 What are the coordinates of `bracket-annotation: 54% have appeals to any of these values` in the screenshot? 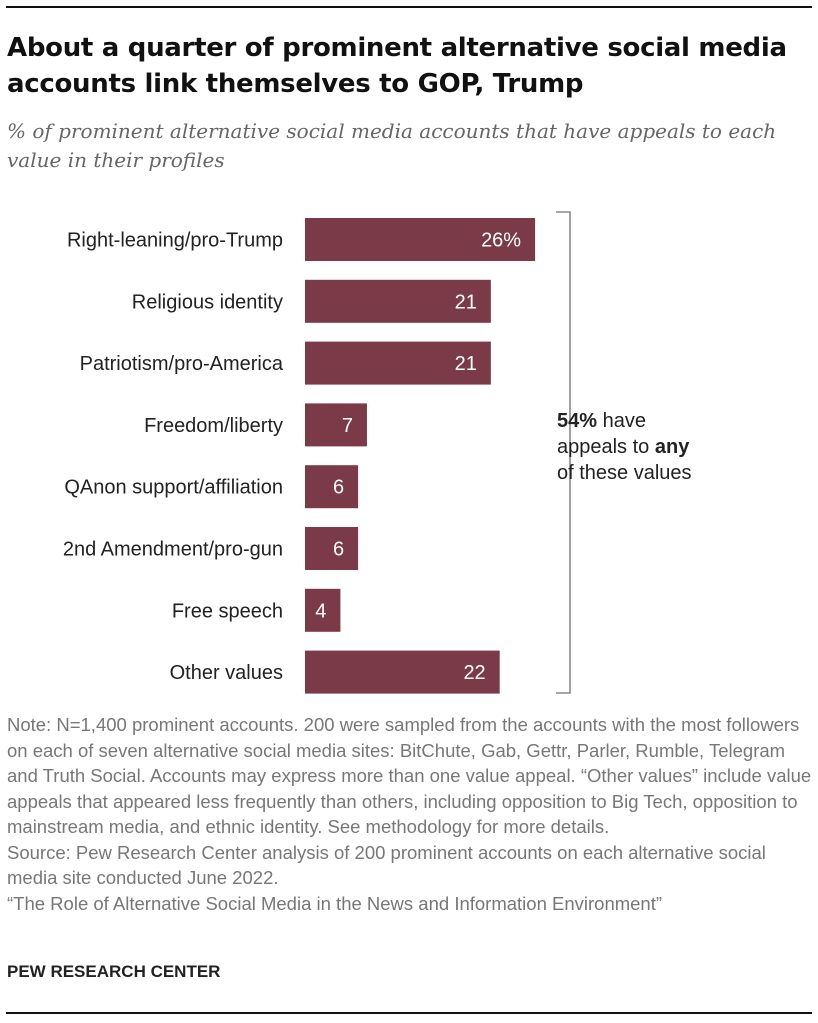 It's located at (624, 447).